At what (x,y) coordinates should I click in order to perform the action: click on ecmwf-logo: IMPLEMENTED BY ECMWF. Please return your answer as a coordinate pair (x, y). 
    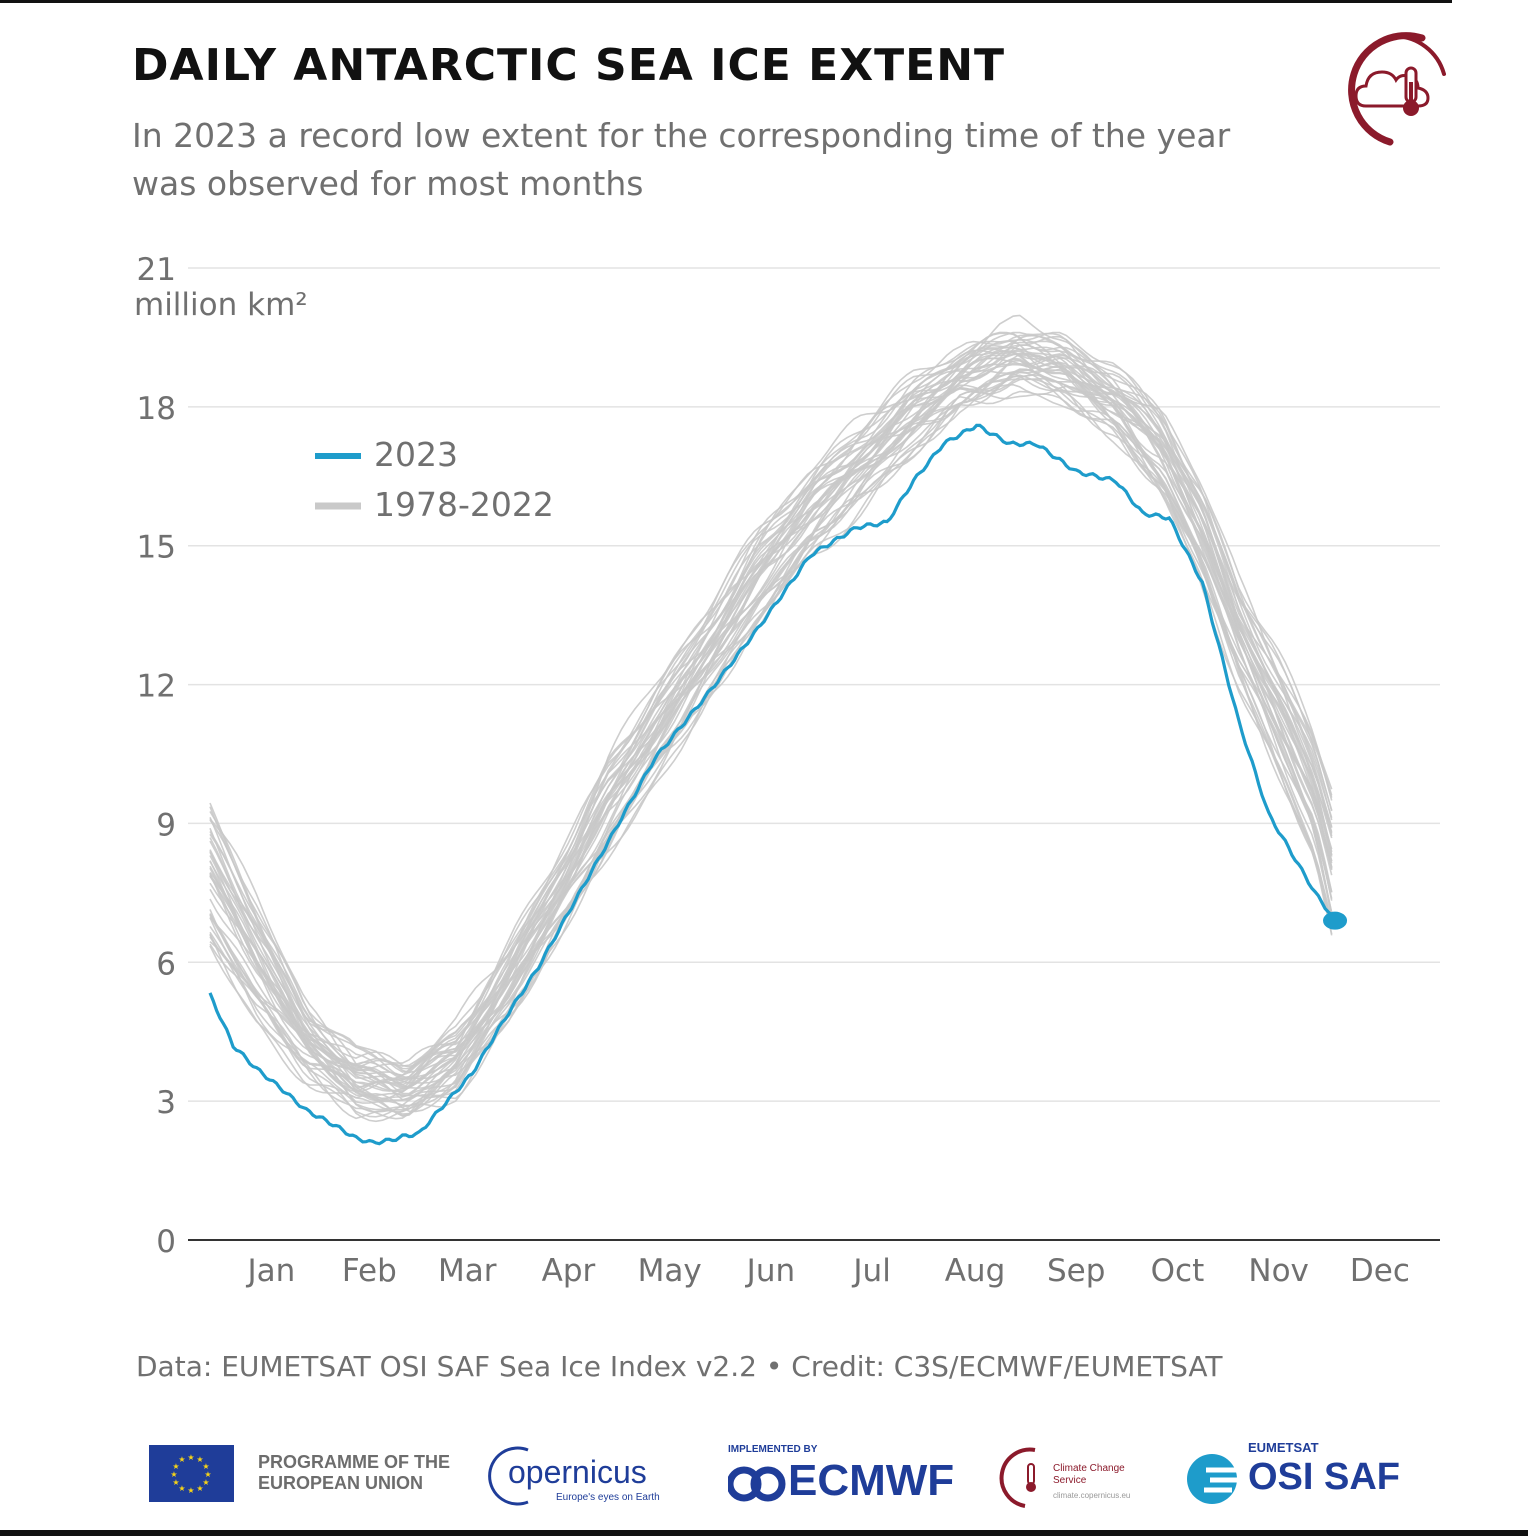
    Looking at the image, I should click on (846, 1477).